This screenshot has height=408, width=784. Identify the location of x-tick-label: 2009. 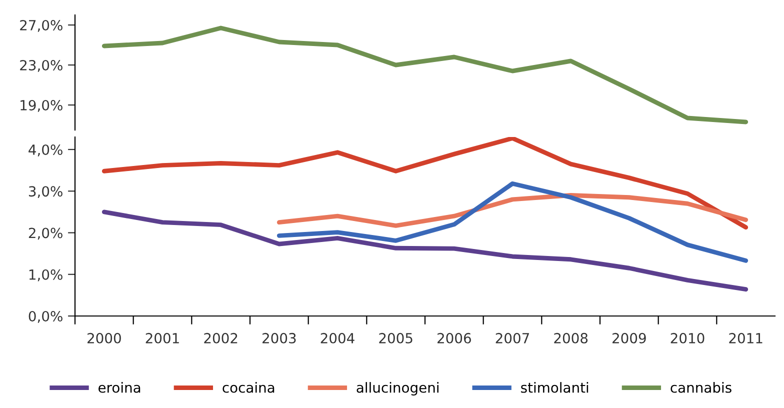
(629, 338).